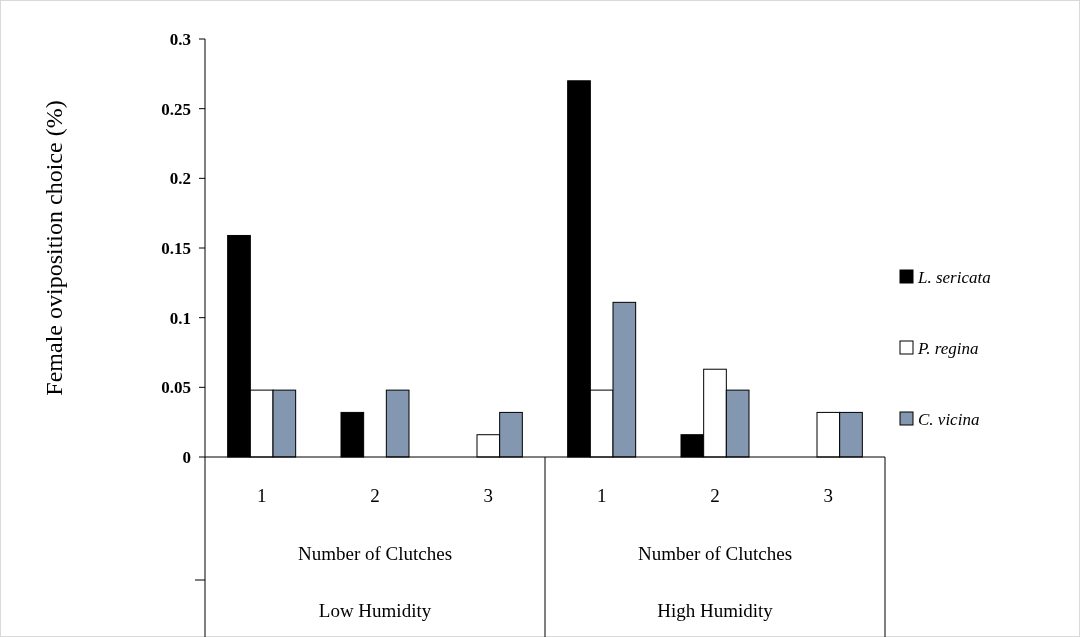 The width and height of the screenshot is (1080, 637). What do you see at coordinates (186, 457) in the screenshot?
I see `y-tick-label: 0` at bounding box center [186, 457].